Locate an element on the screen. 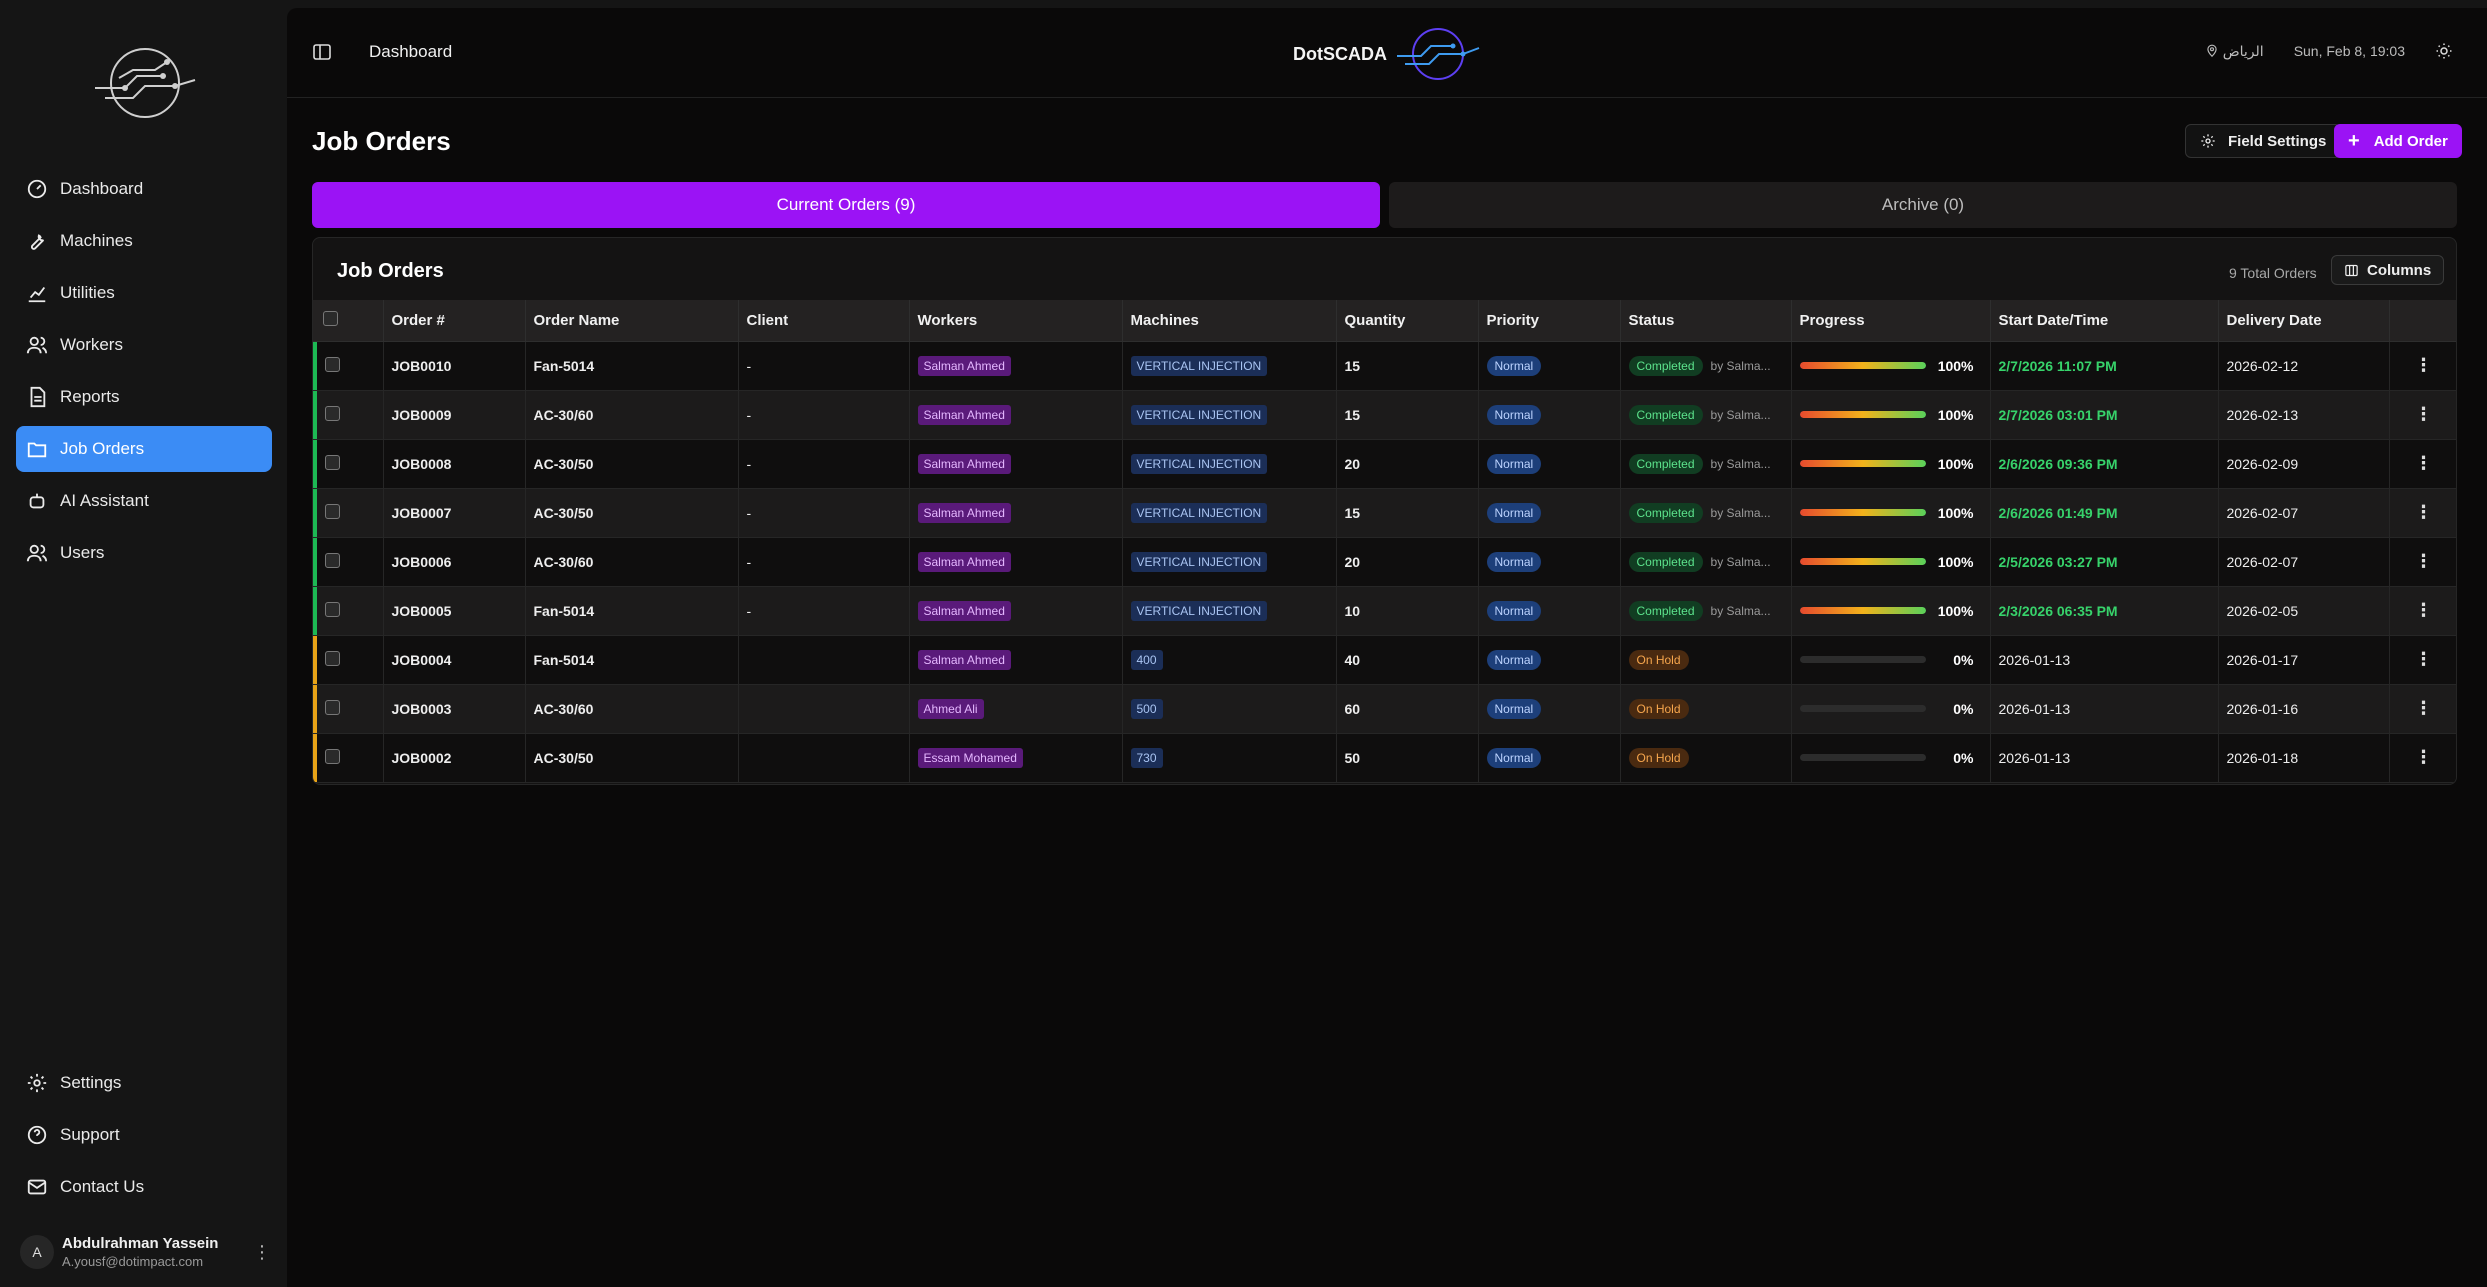  user-menu-icon: ⋮ is located at coordinates (262, 1251).